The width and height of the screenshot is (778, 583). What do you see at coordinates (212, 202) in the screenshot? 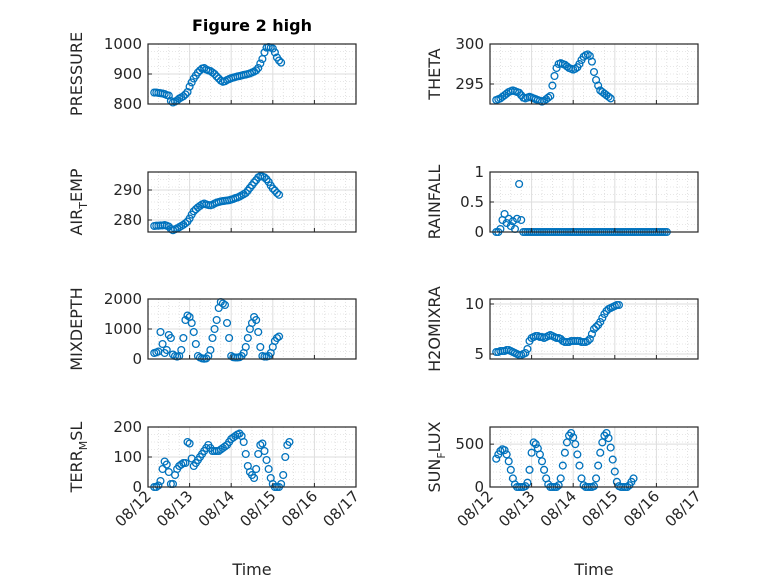
I see `subplot-3: 280 290 AIRTEMP` at bounding box center [212, 202].